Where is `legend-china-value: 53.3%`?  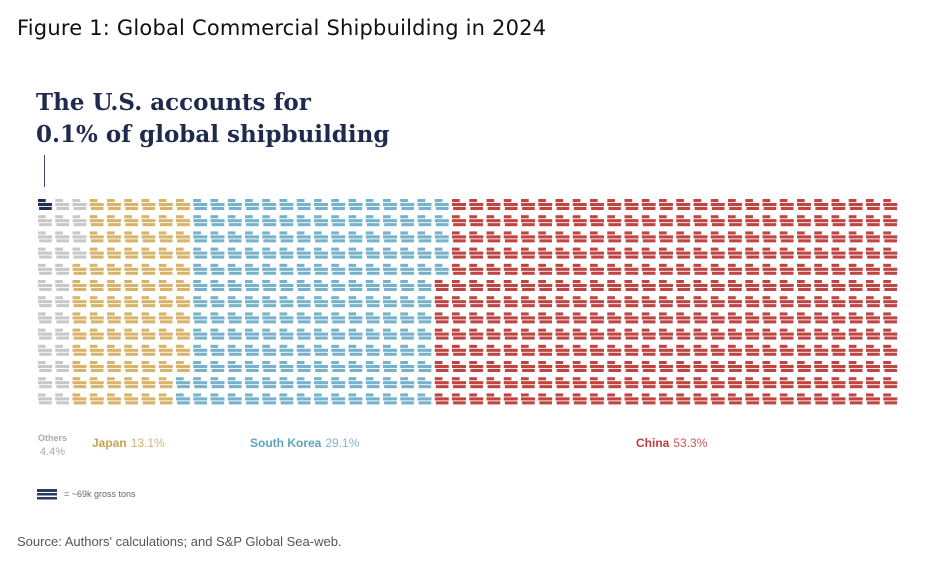
legend-china-value: 53.3% is located at coordinates (690, 443).